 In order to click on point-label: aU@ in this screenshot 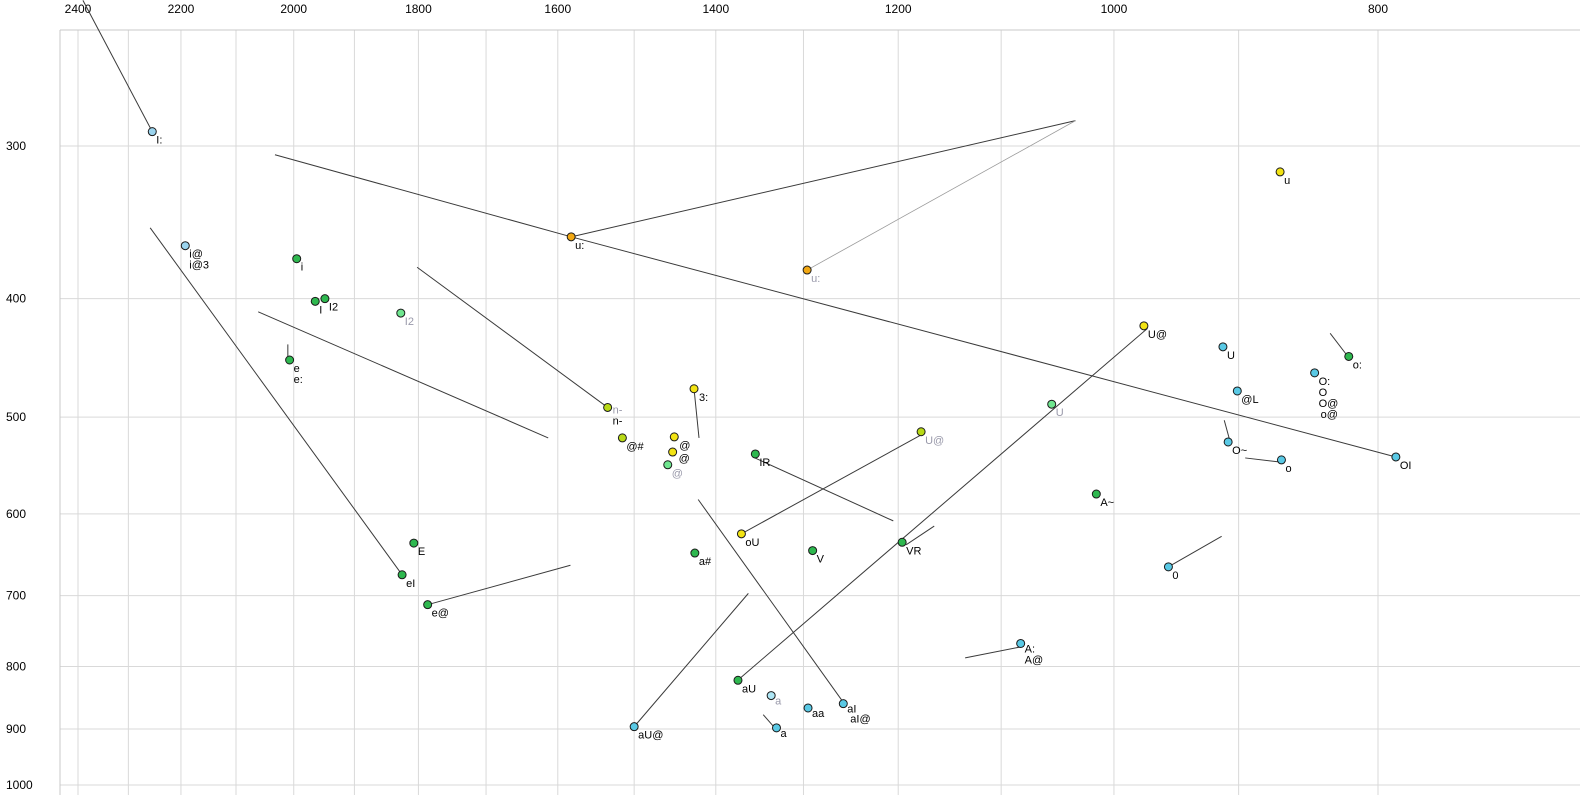, I will do `click(650, 736)`.